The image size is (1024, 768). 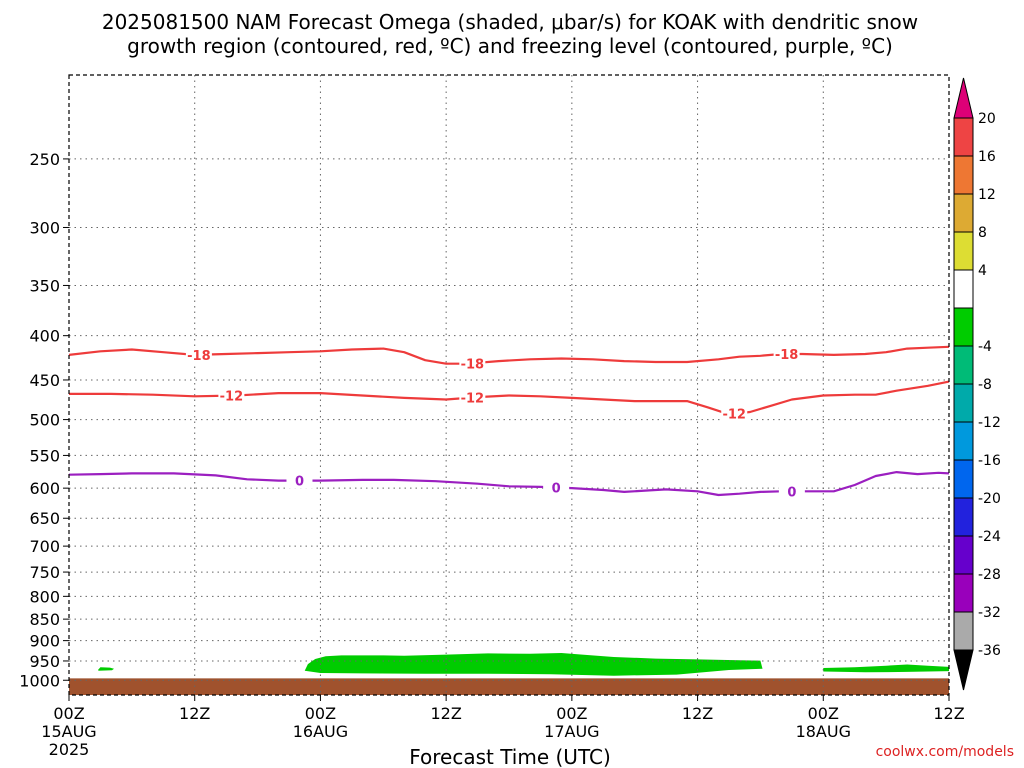 I want to click on contour--12, so click(x=509, y=398).